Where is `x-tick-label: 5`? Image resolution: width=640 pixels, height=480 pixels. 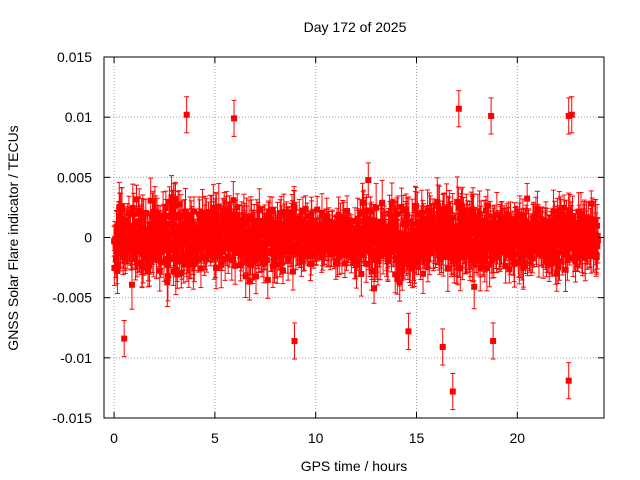
x-tick-label: 5 is located at coordinates (215, 438).